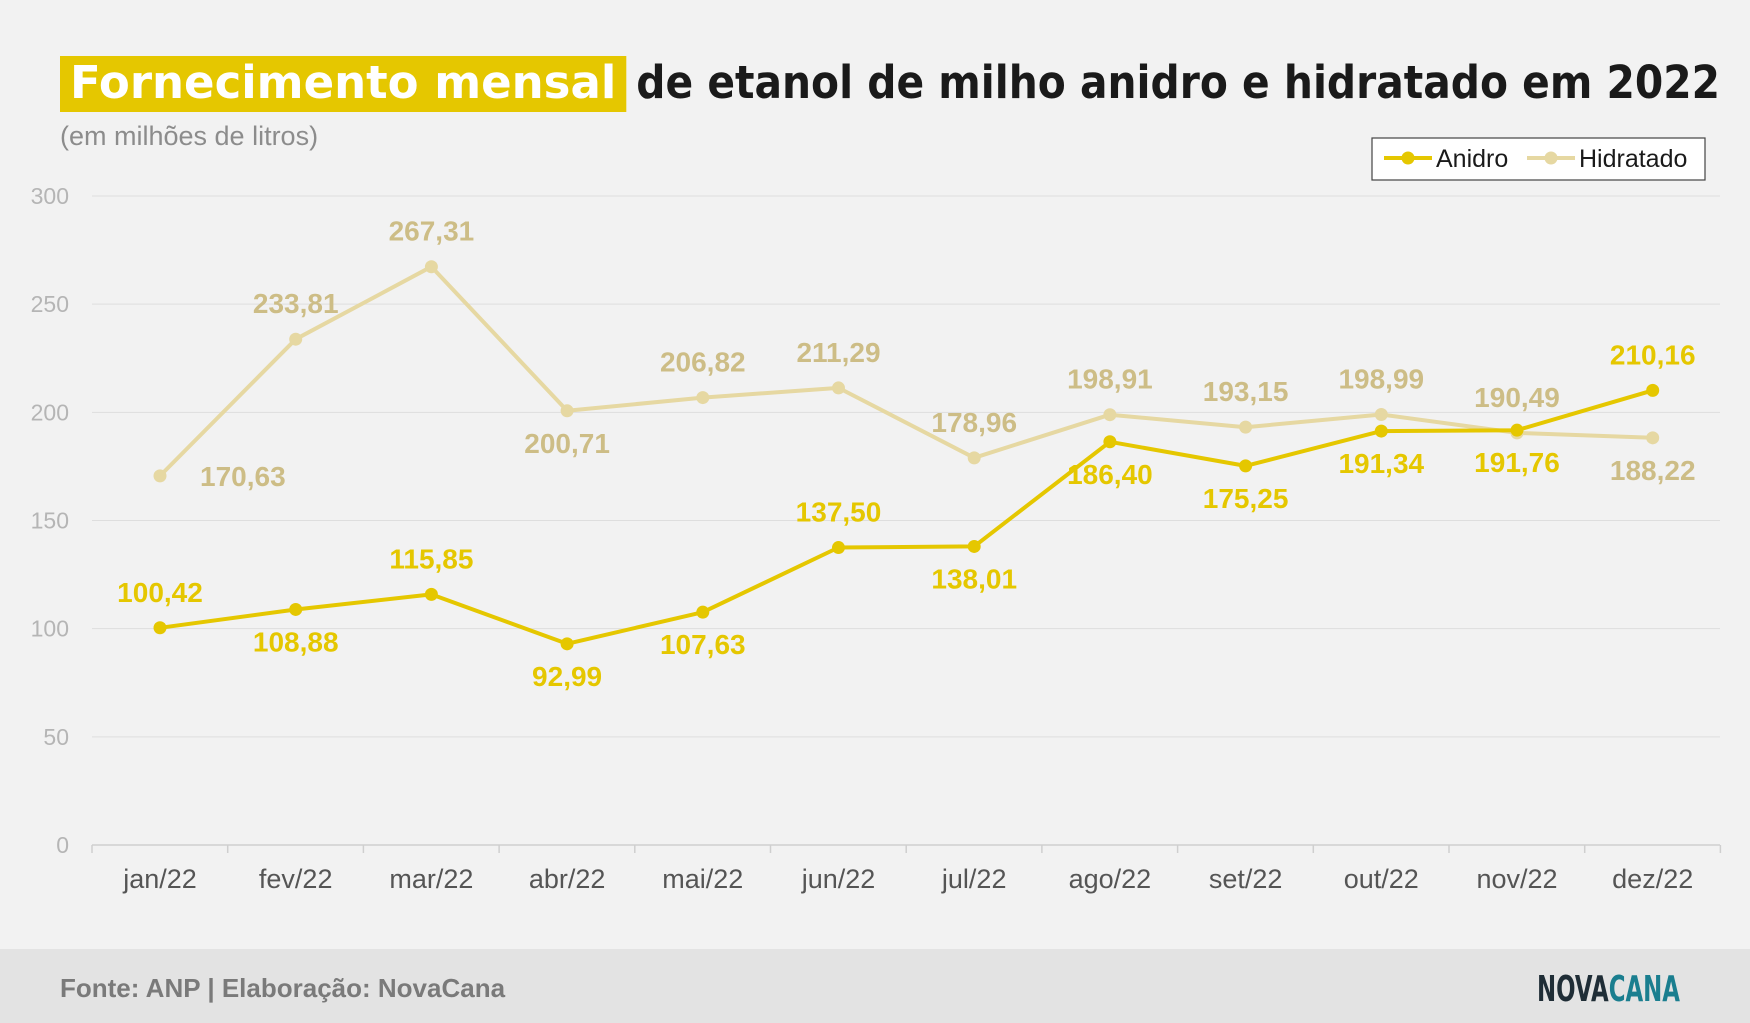 The width and height of the screenshot is (1750, 1023). I want to click on legend-anidro-label: Anidro, so click(1472, 159).